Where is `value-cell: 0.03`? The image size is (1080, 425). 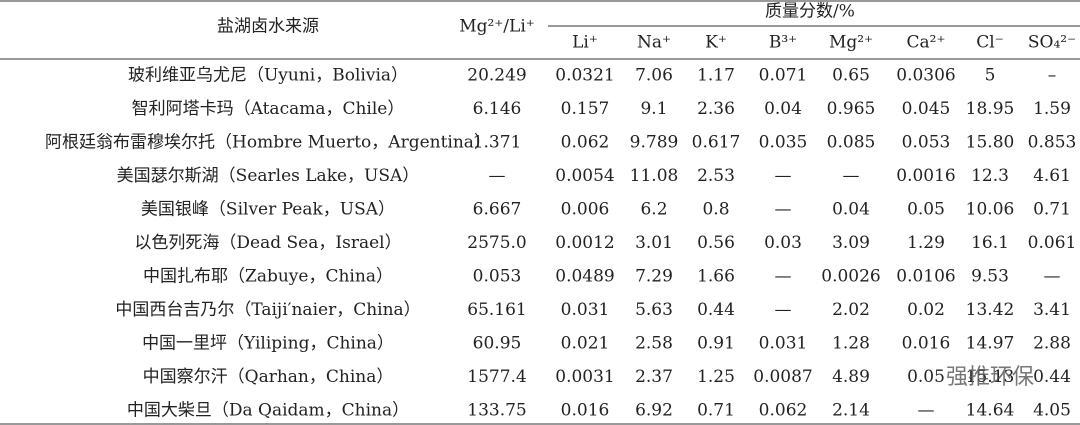 value-cell: 0.03 is located at coordinates (783, 243).